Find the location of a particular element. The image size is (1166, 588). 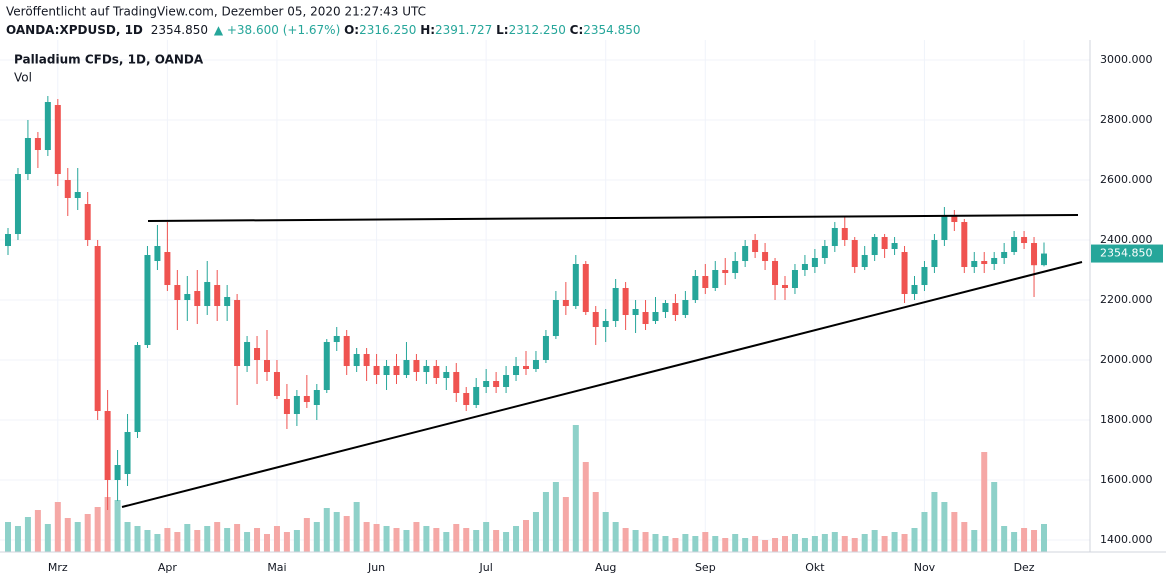

y-tick-label: 2600.000 is located at coordinates (1126, 179).